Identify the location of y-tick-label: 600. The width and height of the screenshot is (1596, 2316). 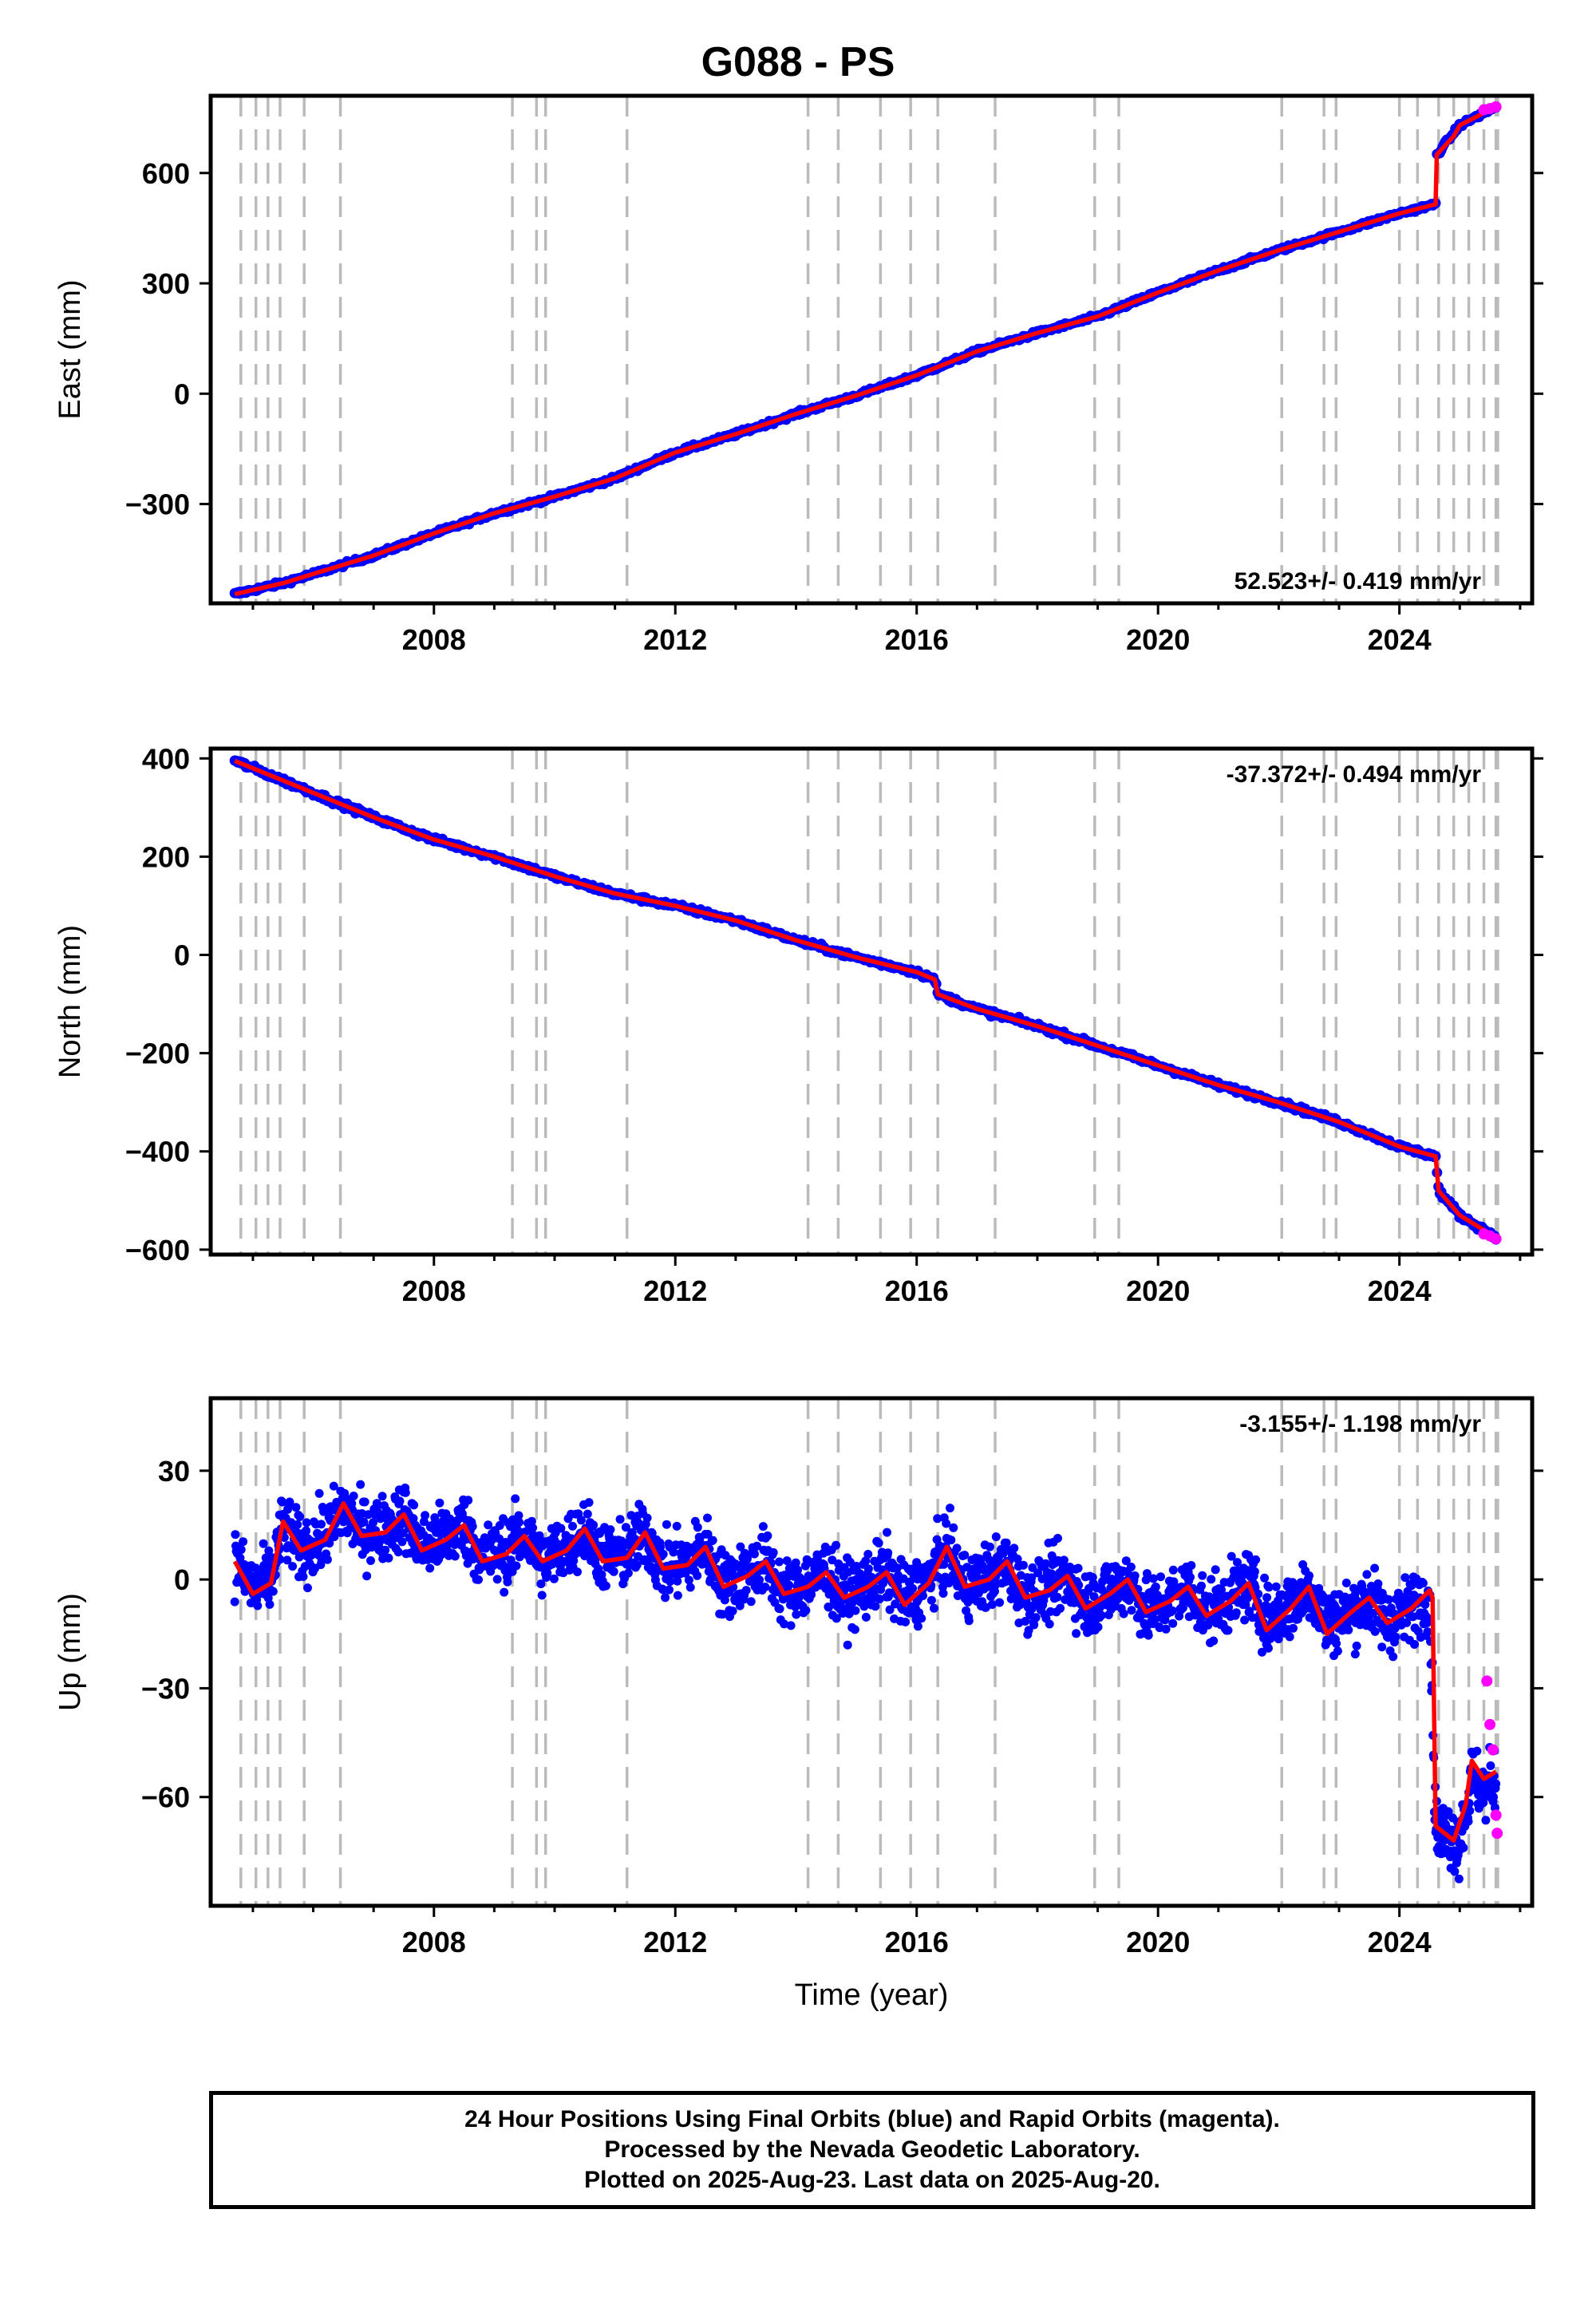
(166, 173).